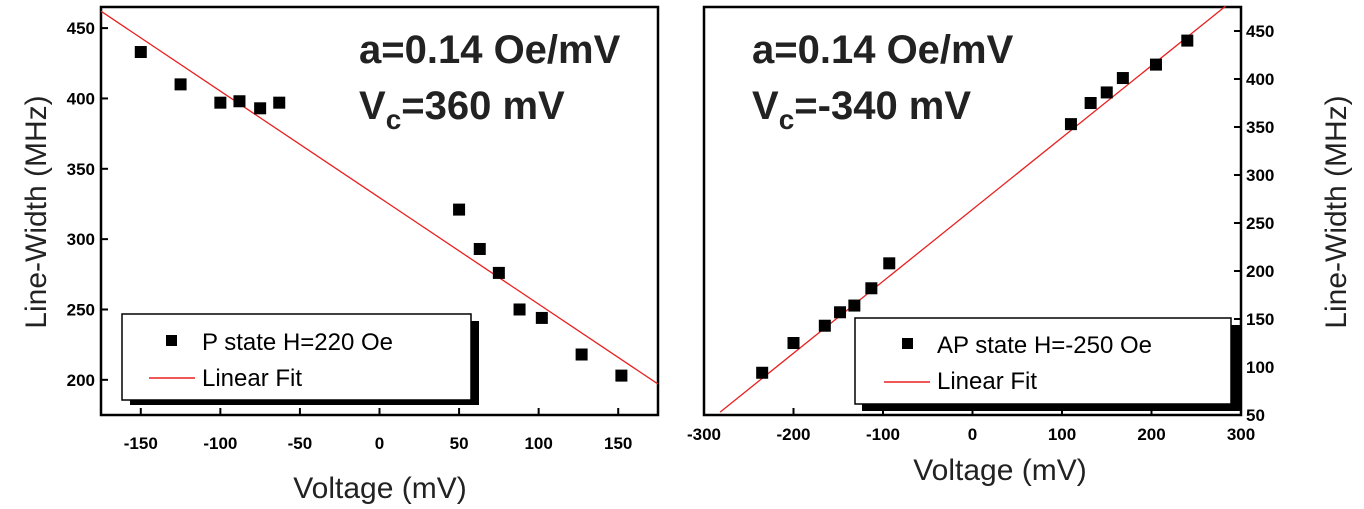 The width and height of the screenshot is (1364, 509). What do you see at coordinates (81, 380) in the screenshot?
I see `left-y-tick-label: 200` at bounding box center [81, 380].